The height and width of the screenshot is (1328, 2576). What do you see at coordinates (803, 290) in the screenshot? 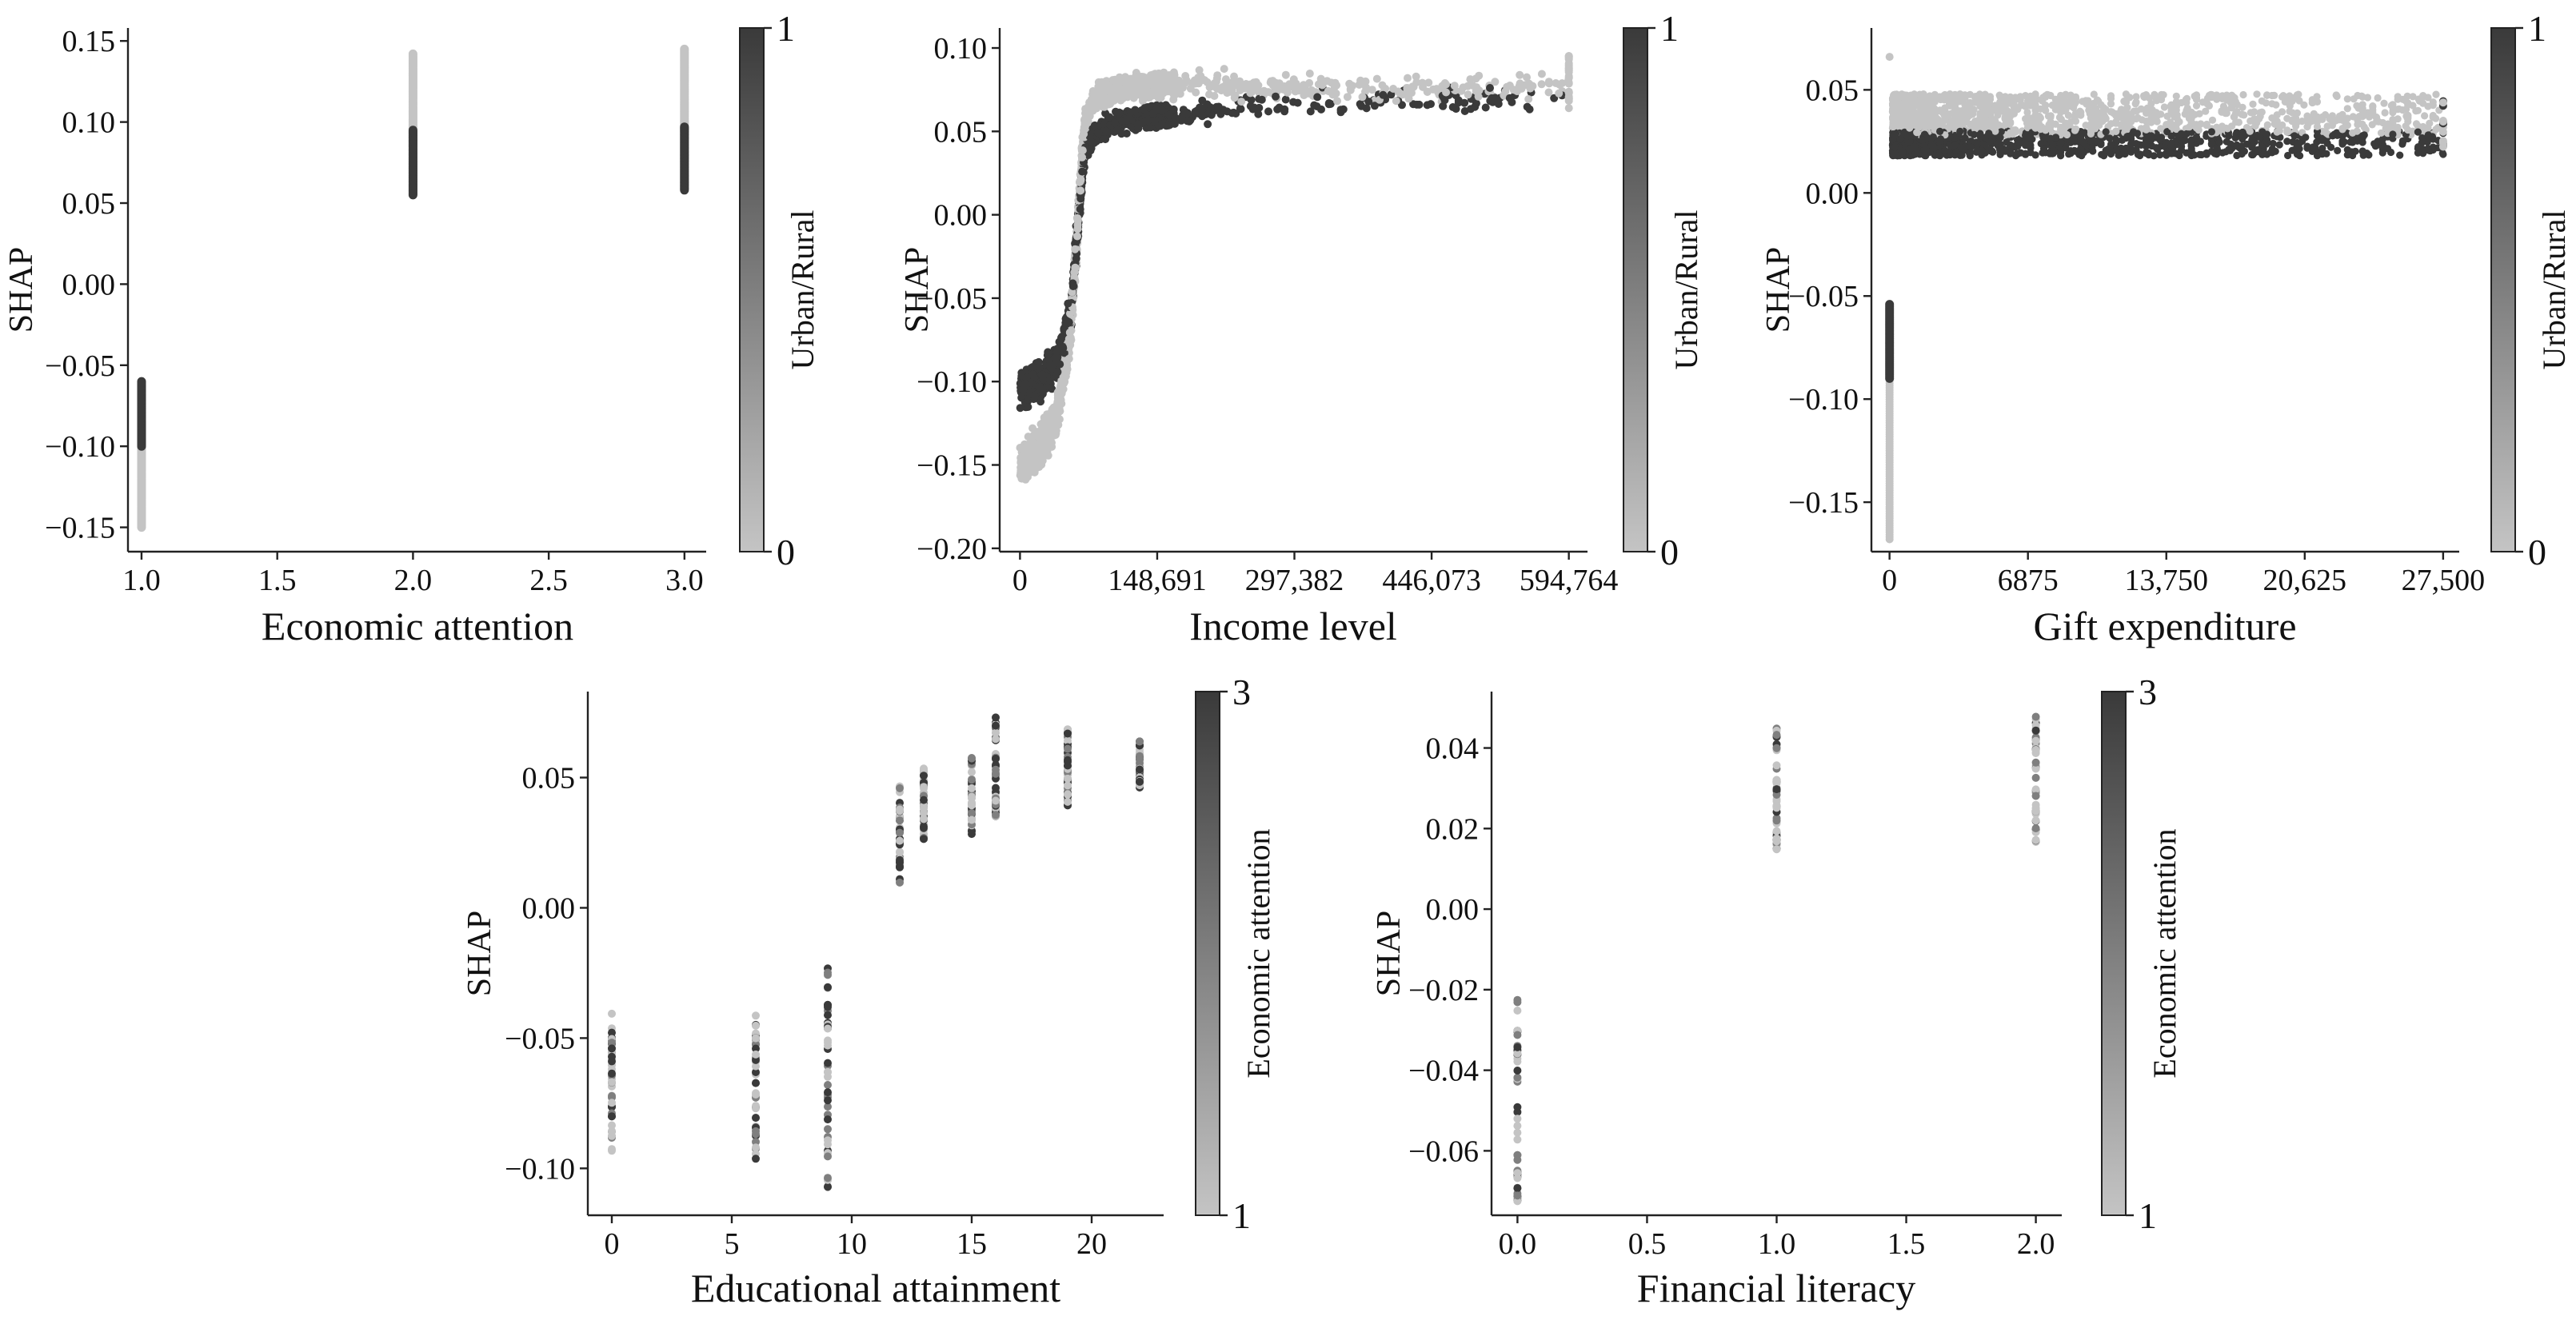
I see `colorbar-title: Urban/Rural` at bounding box center [803, 290].